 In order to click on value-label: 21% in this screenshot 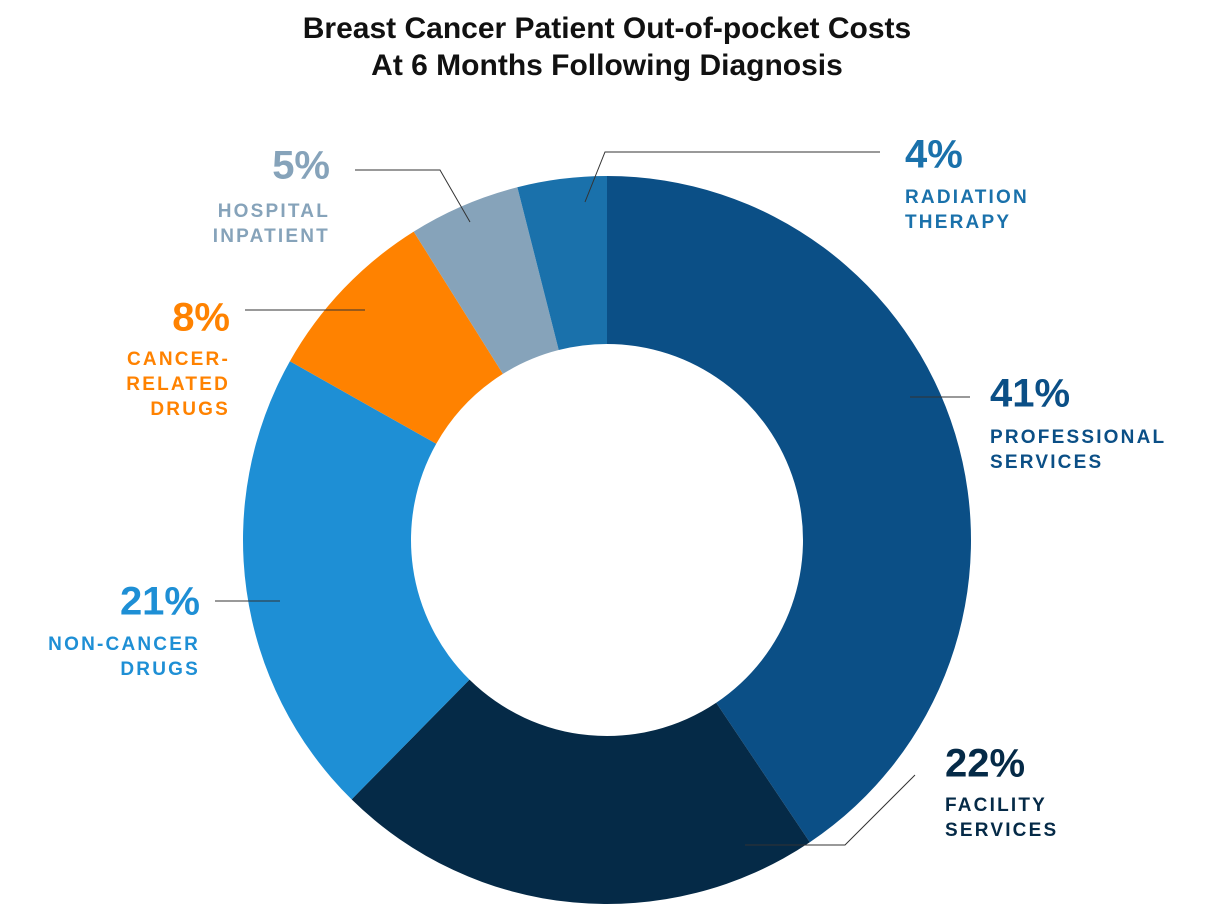, I will do `click(160, 602)`.